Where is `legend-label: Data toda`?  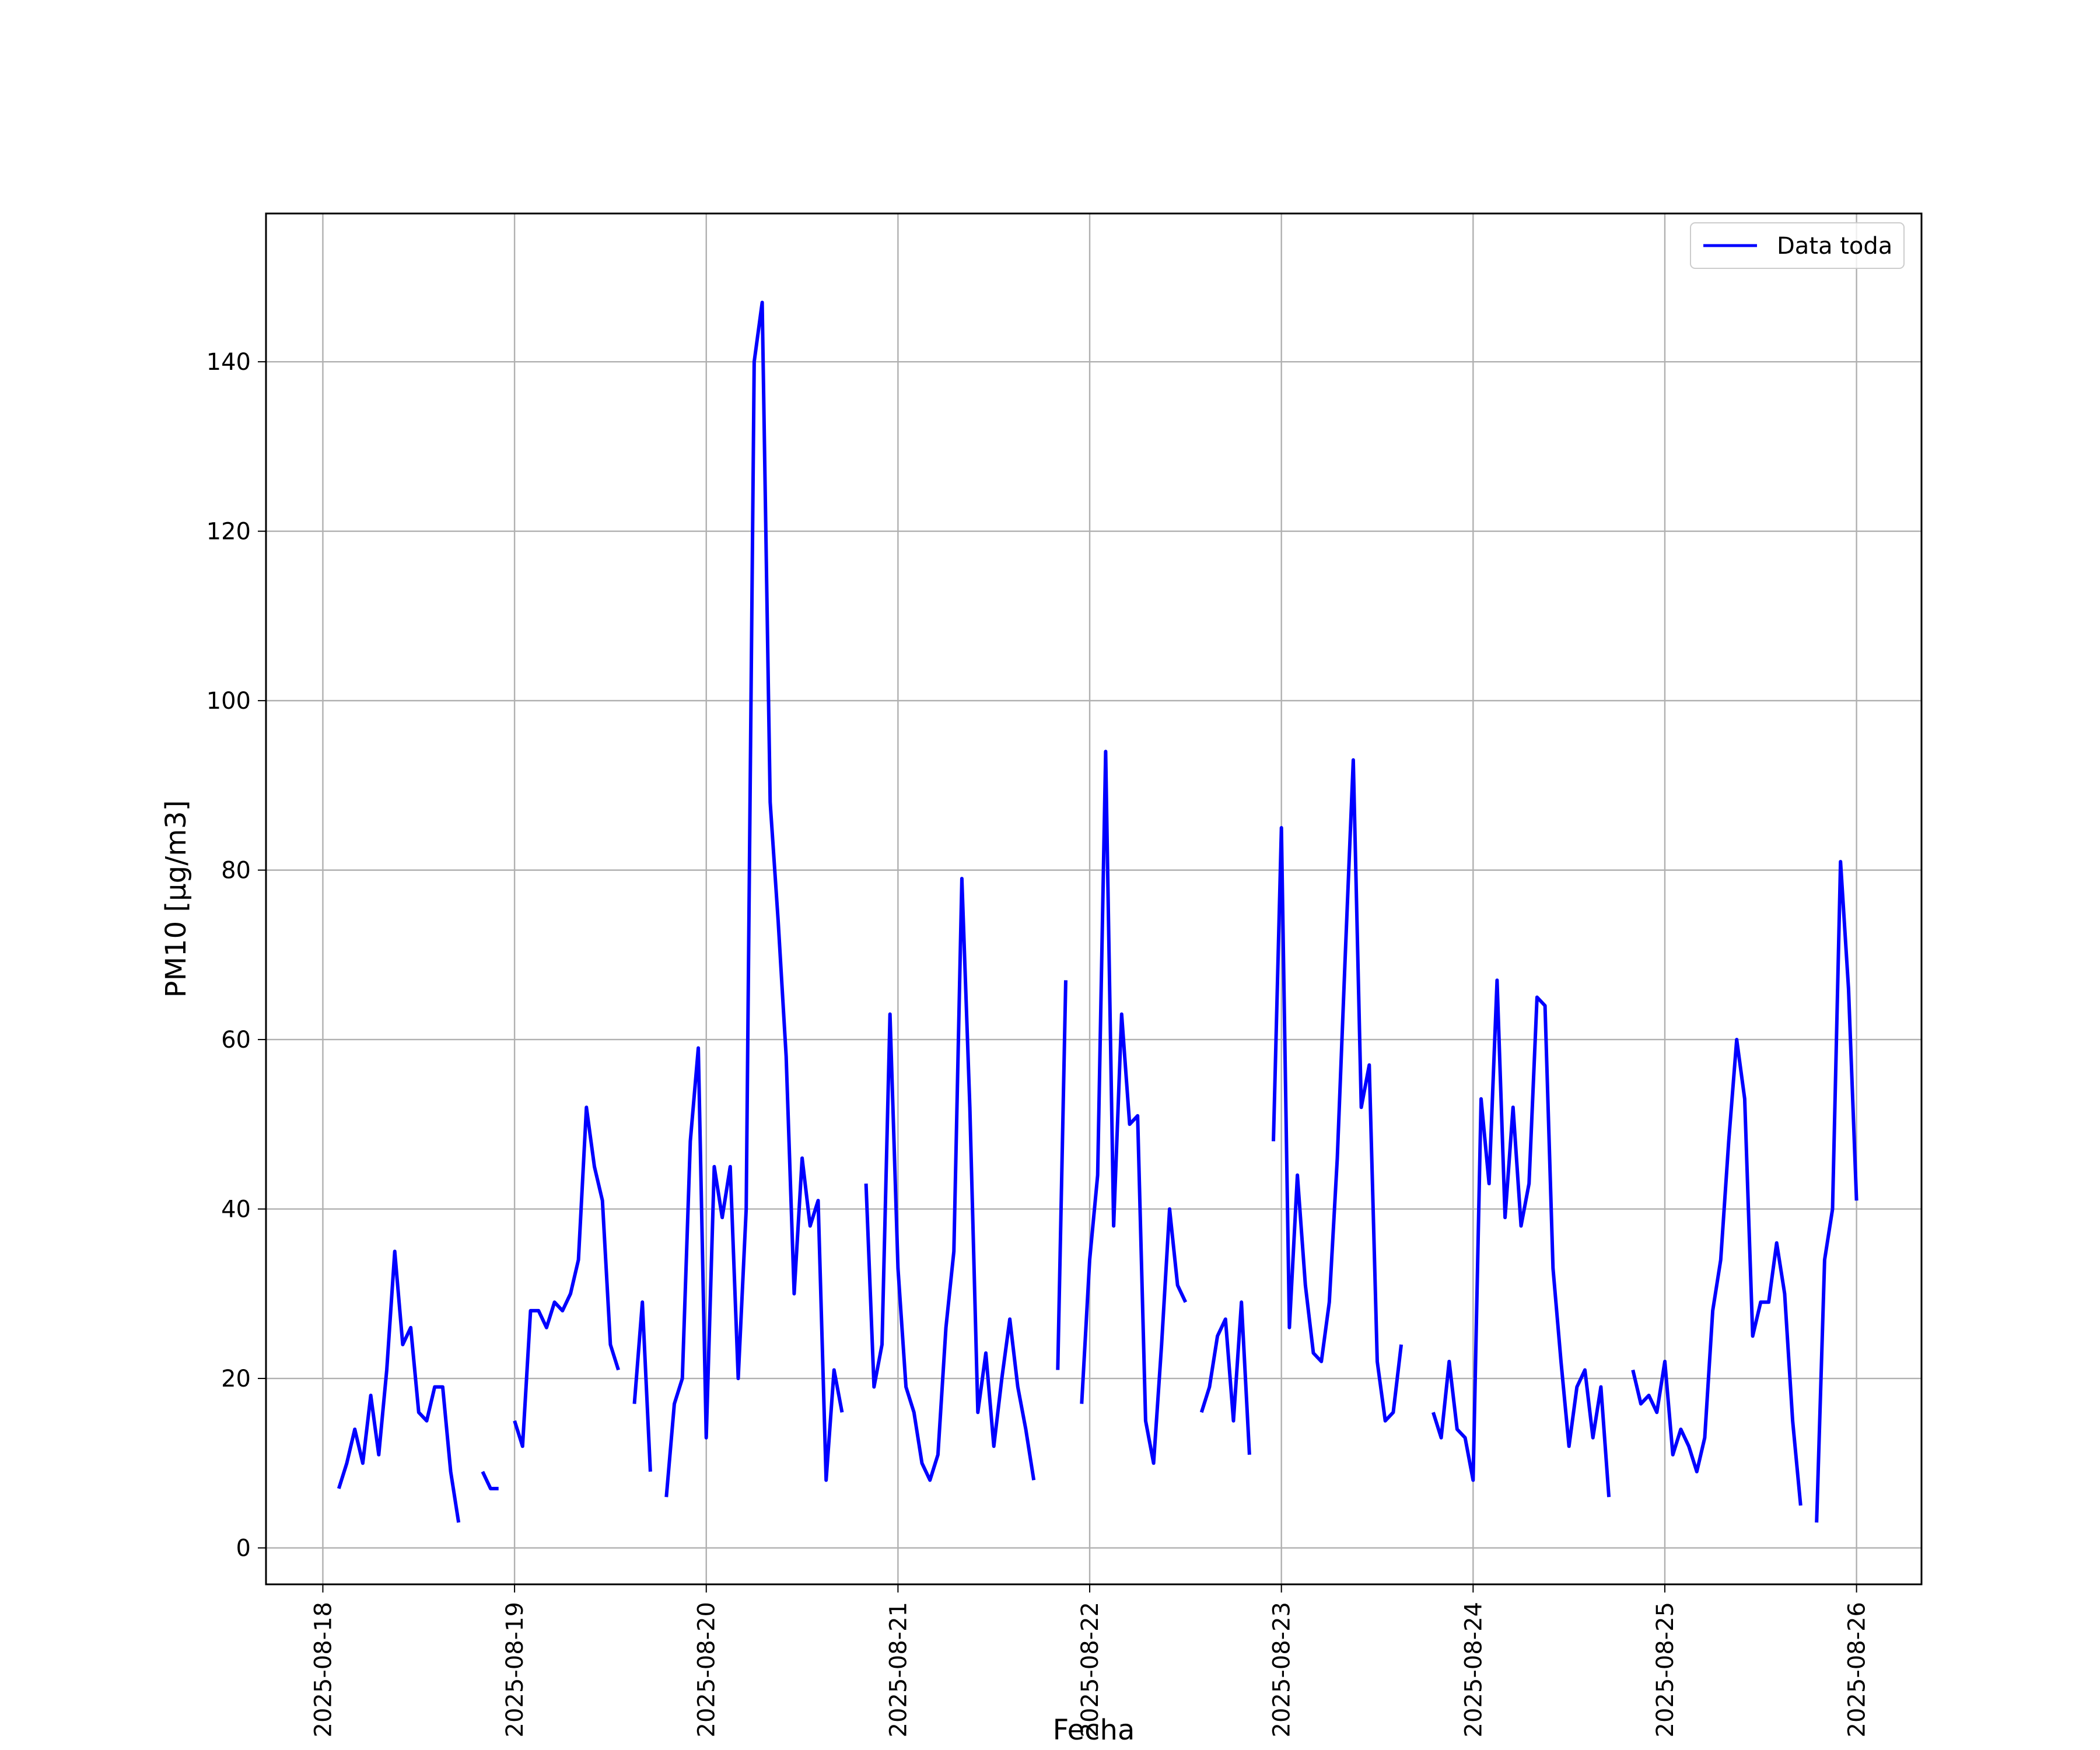 legend-label: Data toda is located at coordinates (1834, 246).